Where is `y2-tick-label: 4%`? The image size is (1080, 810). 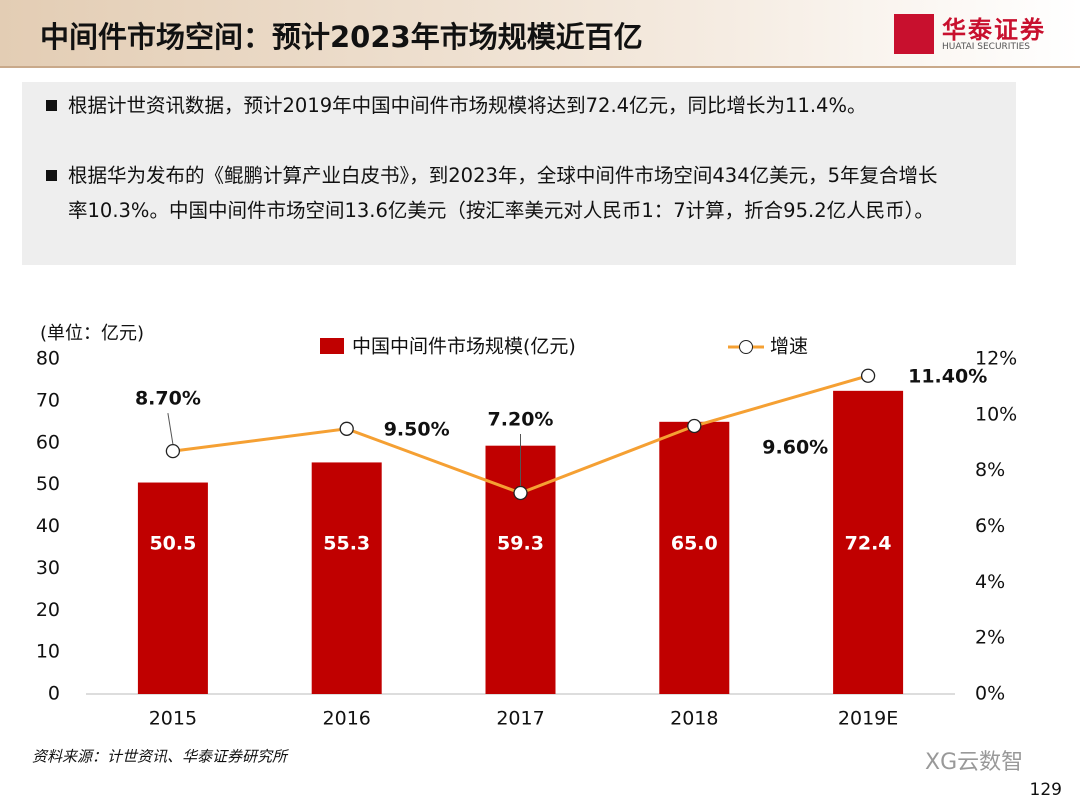 y2-tick-label: 4% is located at coordinates (990, 582).